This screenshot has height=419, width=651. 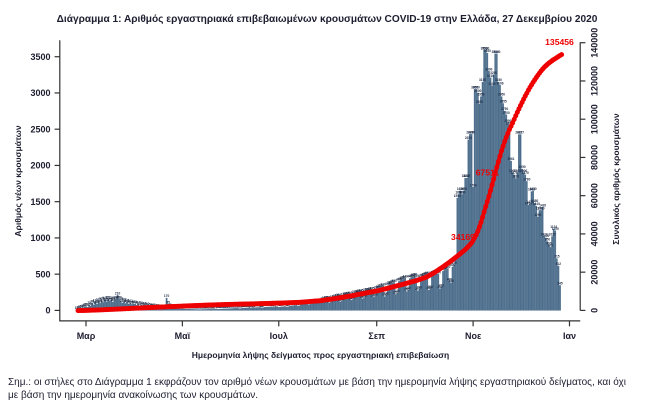 I want to click on svg-text: 330, so click(x=383, y=285).